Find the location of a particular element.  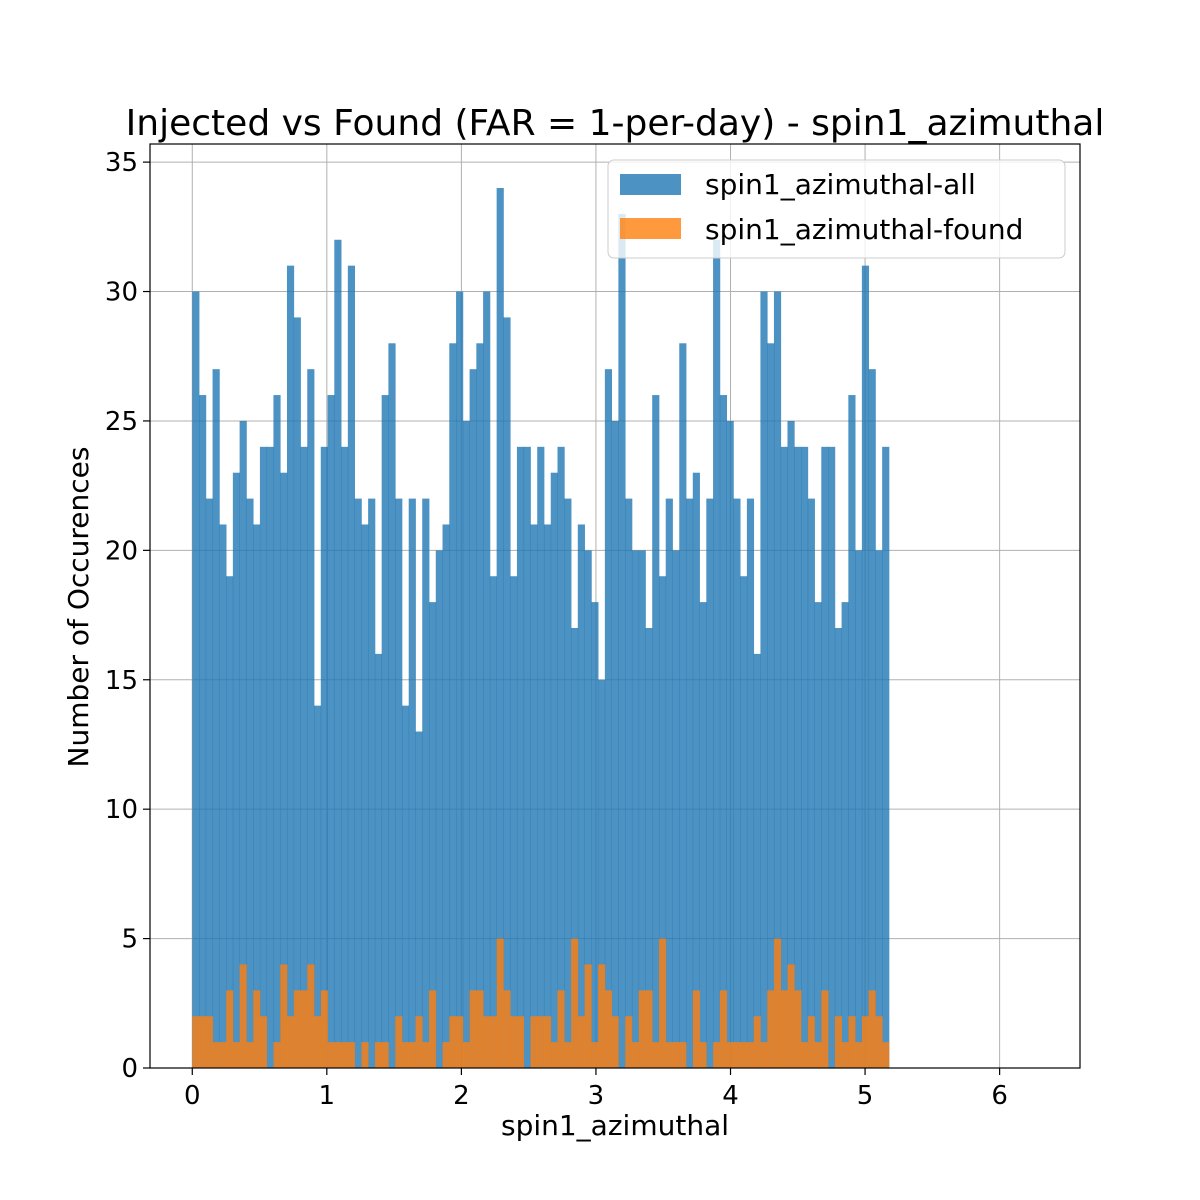

legend-swatch-all is located at coordinates (650, 184).